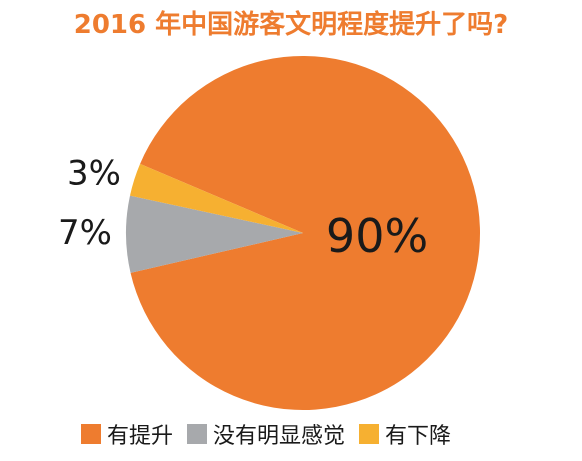 The width and height of the screenshot is (582, 461). Describe the element at coordinates (377, 236) in the screenshot. I see `label-improved: 90%` at that location.